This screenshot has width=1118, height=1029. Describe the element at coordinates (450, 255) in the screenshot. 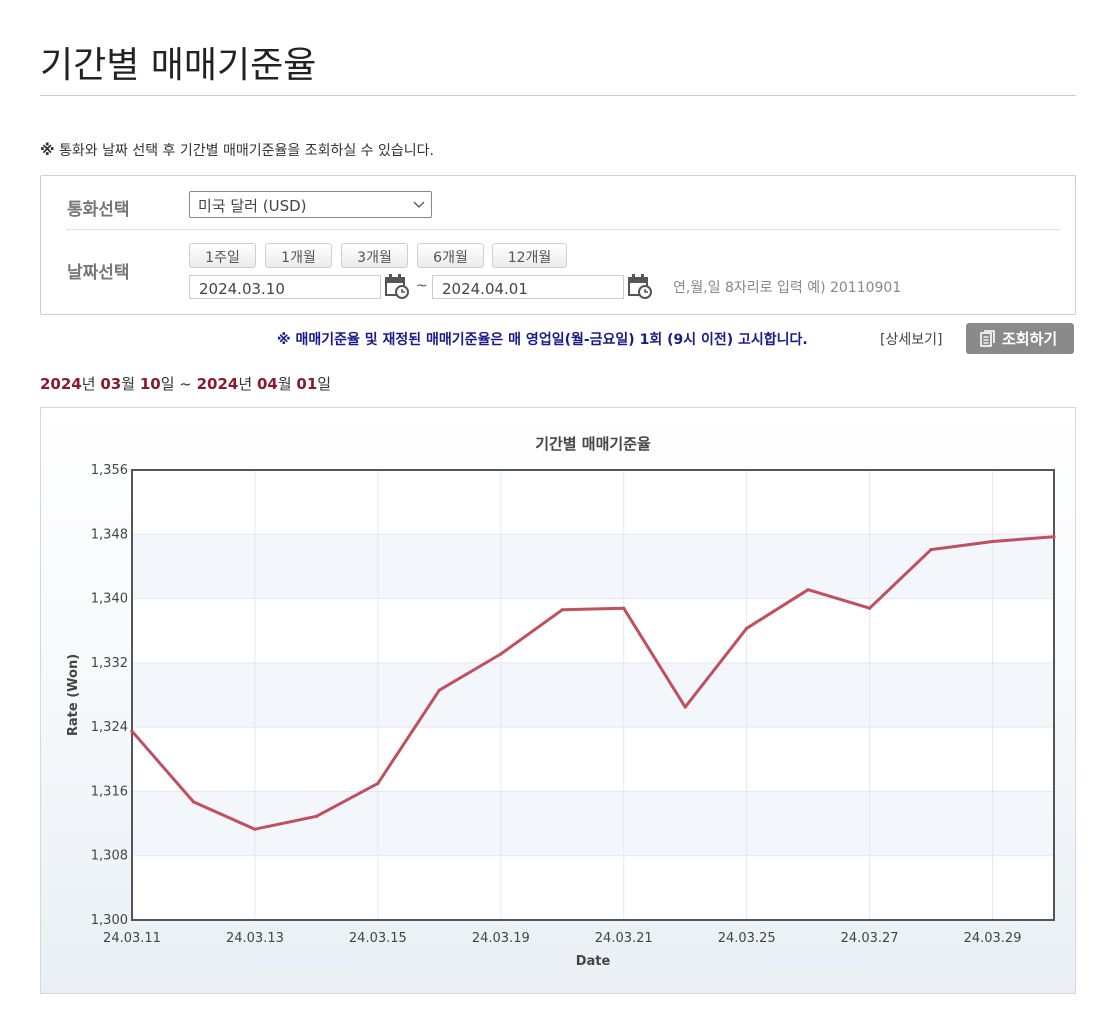

I see `period-6month-button: 6개월` at that location.